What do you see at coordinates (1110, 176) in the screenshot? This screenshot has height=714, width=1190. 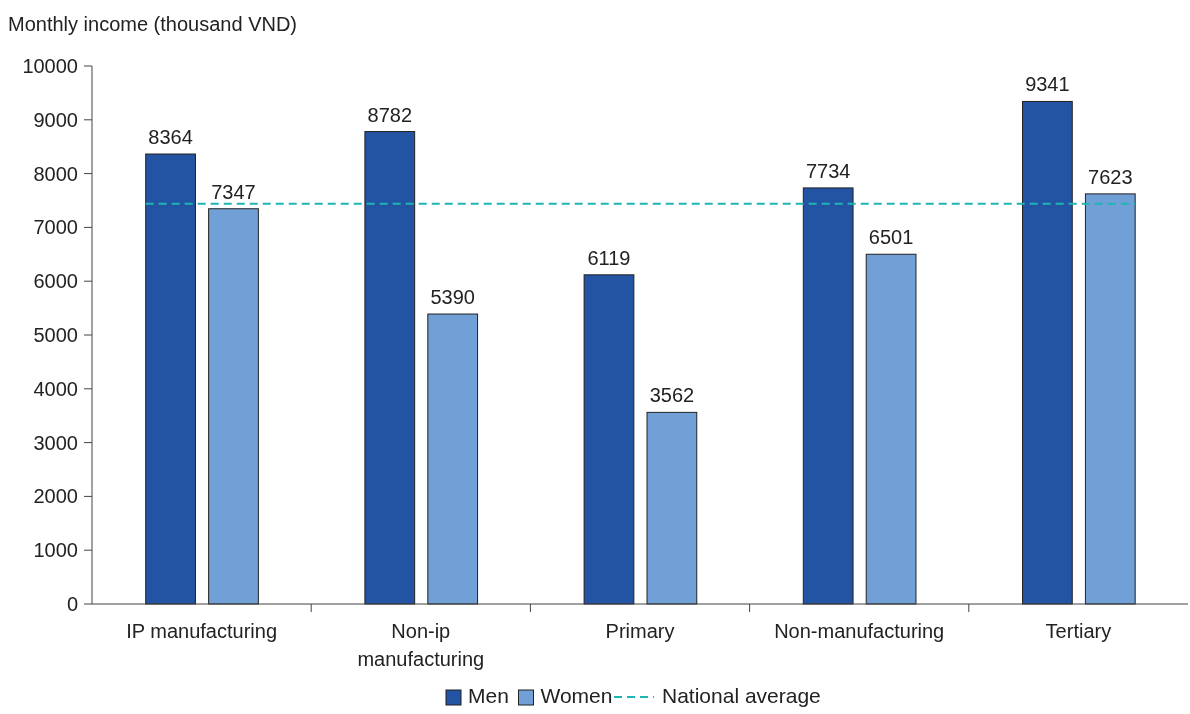 I see `data-label: 7623` at bounding box center [1110, 176].